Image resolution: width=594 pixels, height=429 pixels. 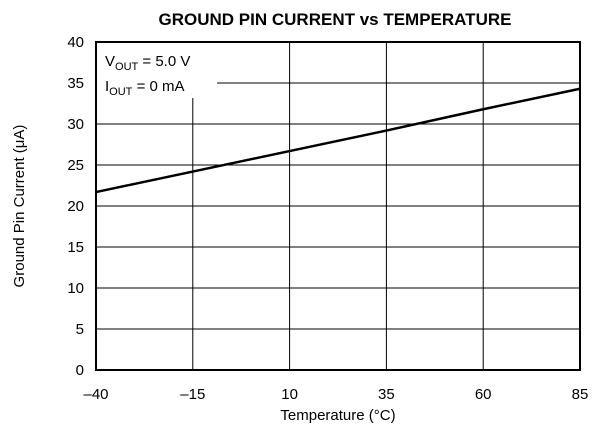 I want to click on y-axis-label: Ground Pin Current (μA), so click(x=19, y=206).